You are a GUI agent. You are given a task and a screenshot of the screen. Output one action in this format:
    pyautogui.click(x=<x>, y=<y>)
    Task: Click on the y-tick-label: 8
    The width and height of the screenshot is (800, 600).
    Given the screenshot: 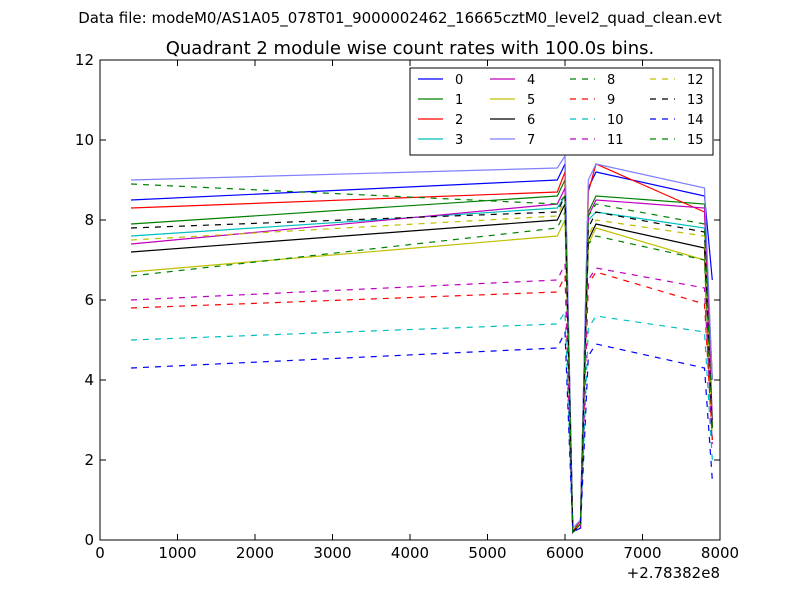 What is the action you would take?
    pyautogui.click(x=89, y=220)
    